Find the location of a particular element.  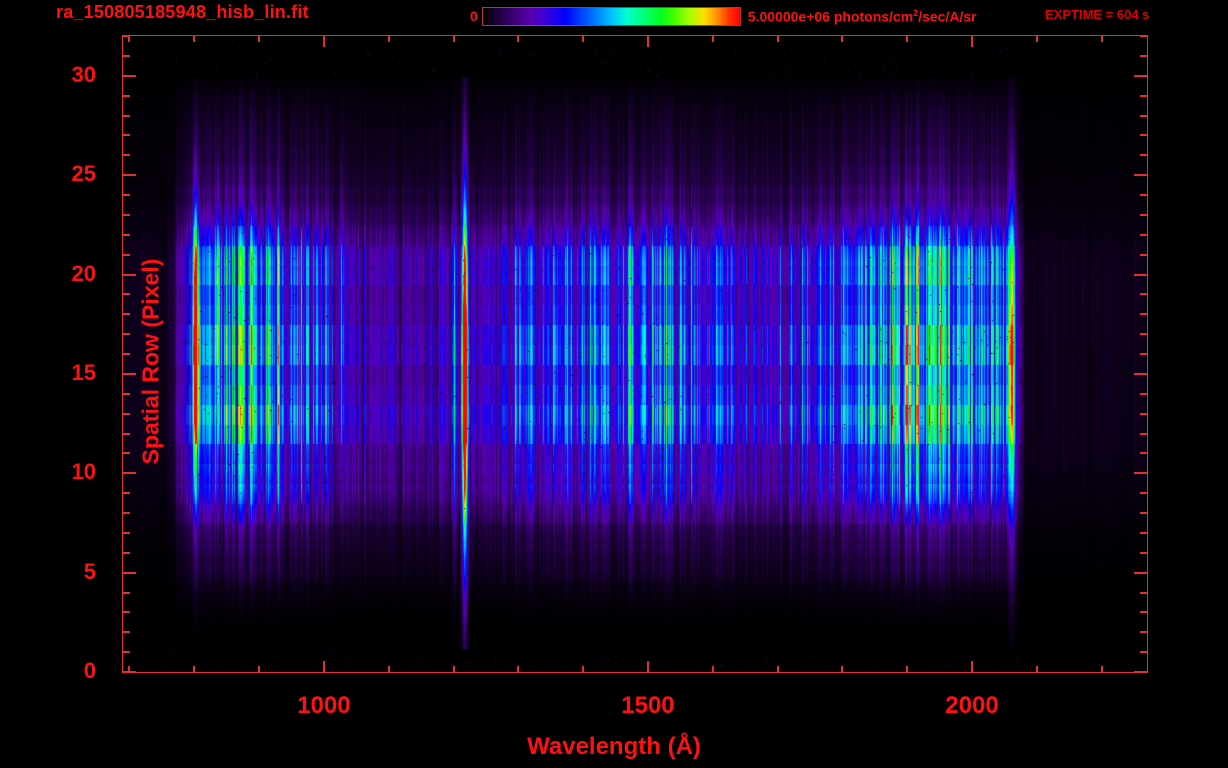

colorbar-min-label: 0 is located at coordinates (474, 16).